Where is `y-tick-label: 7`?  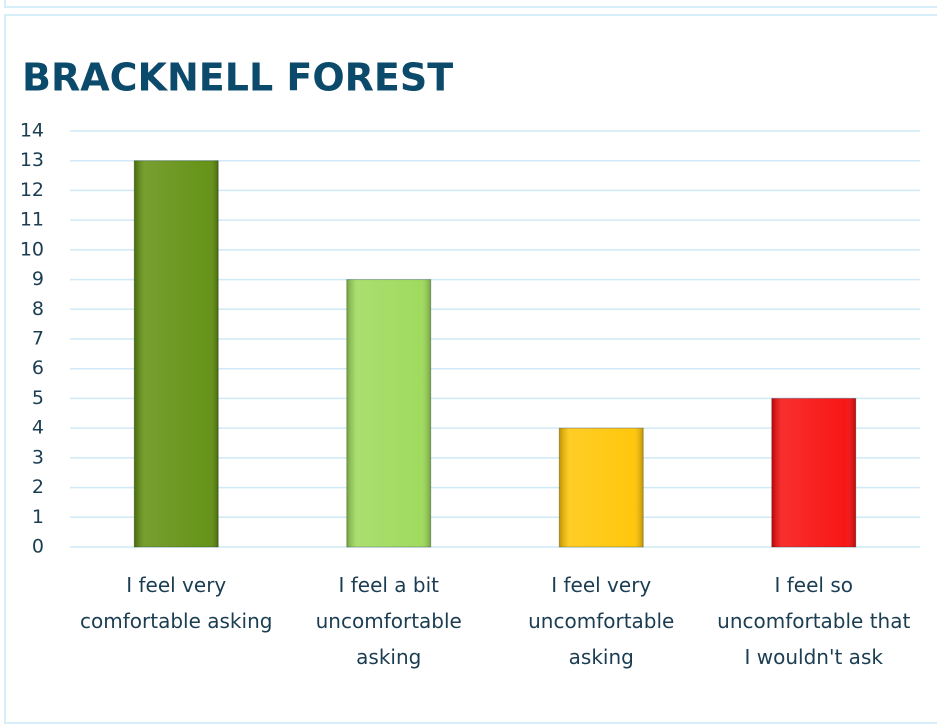 y-tick-label: 7 is located at coordinates (38, 339).